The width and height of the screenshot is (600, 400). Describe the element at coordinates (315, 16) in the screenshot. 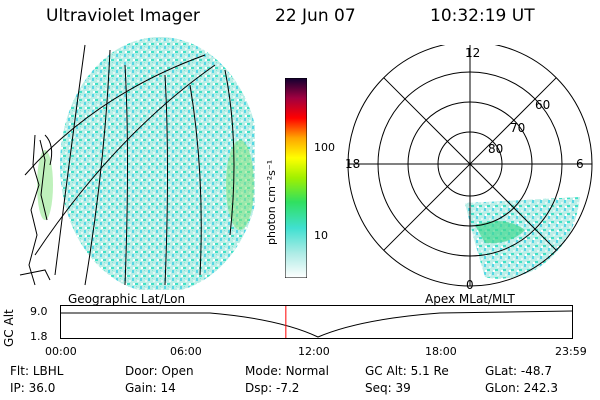

I see `date-label: 22 Jun 07` at that location.